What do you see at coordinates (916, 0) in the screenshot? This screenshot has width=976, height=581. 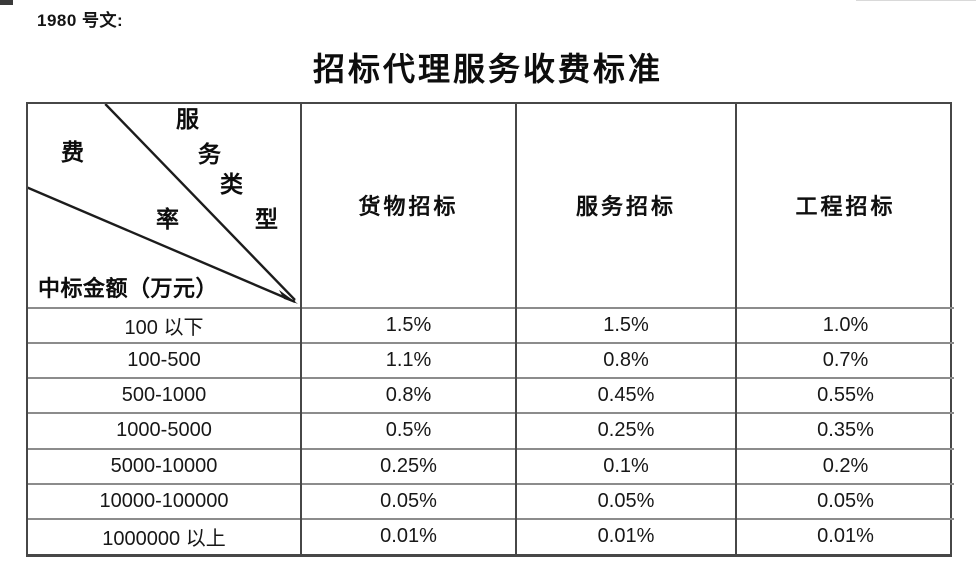 I see `page-top-edge-line` at bounding box center [916, 0].